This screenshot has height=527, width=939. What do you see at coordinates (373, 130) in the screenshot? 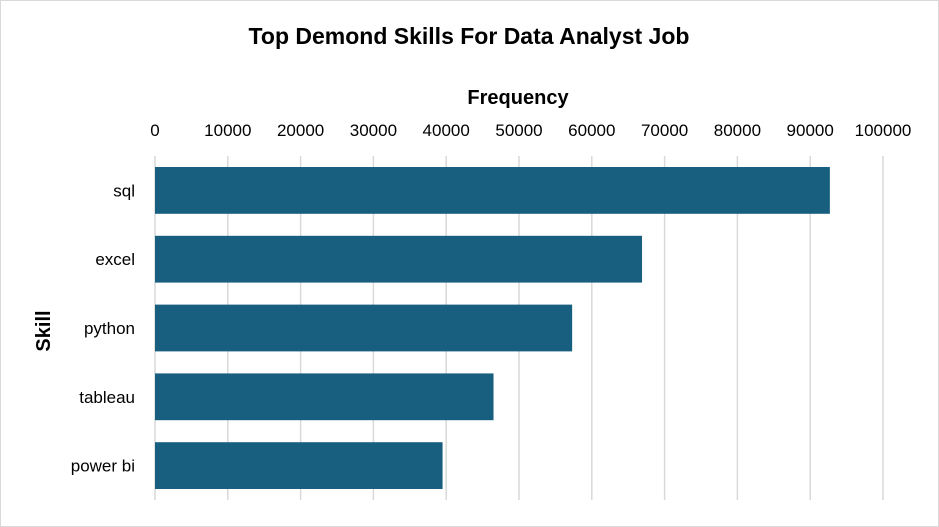
I see `x-tick-label: 30000` at bounding box center [373, 130].